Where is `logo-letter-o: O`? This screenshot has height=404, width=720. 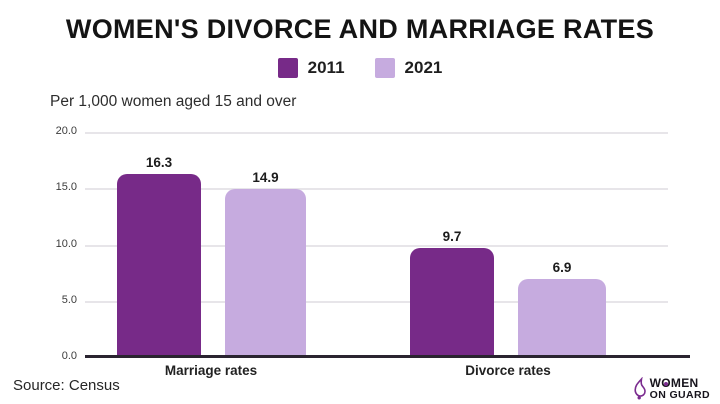
logo-letter-o: O is located at coordinates (666, 383).